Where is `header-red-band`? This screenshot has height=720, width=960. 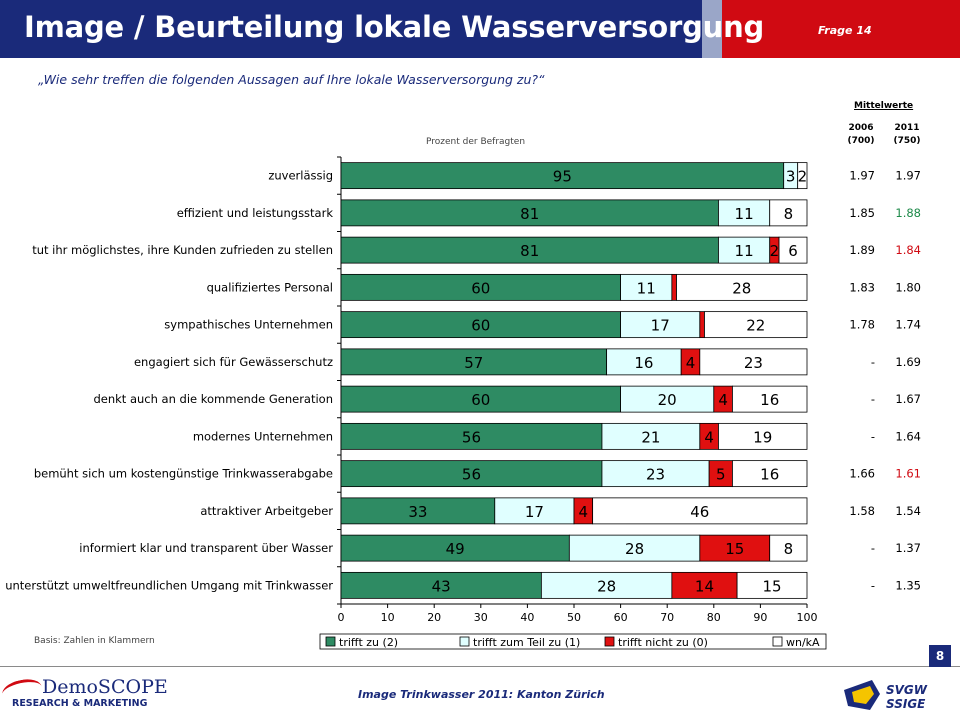 header-red-band is located at coordinates (841, 29).